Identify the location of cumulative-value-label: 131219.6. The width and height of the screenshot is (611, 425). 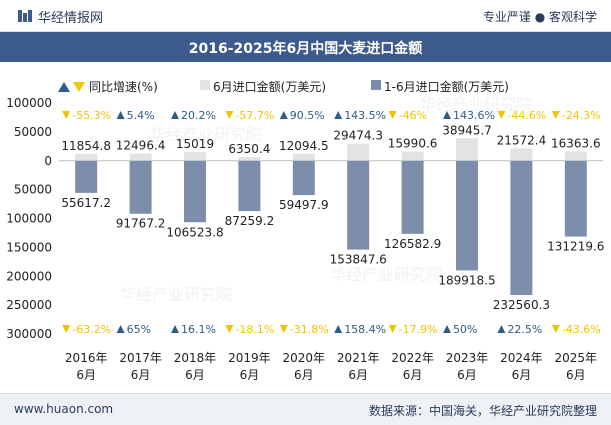
(575, 247).